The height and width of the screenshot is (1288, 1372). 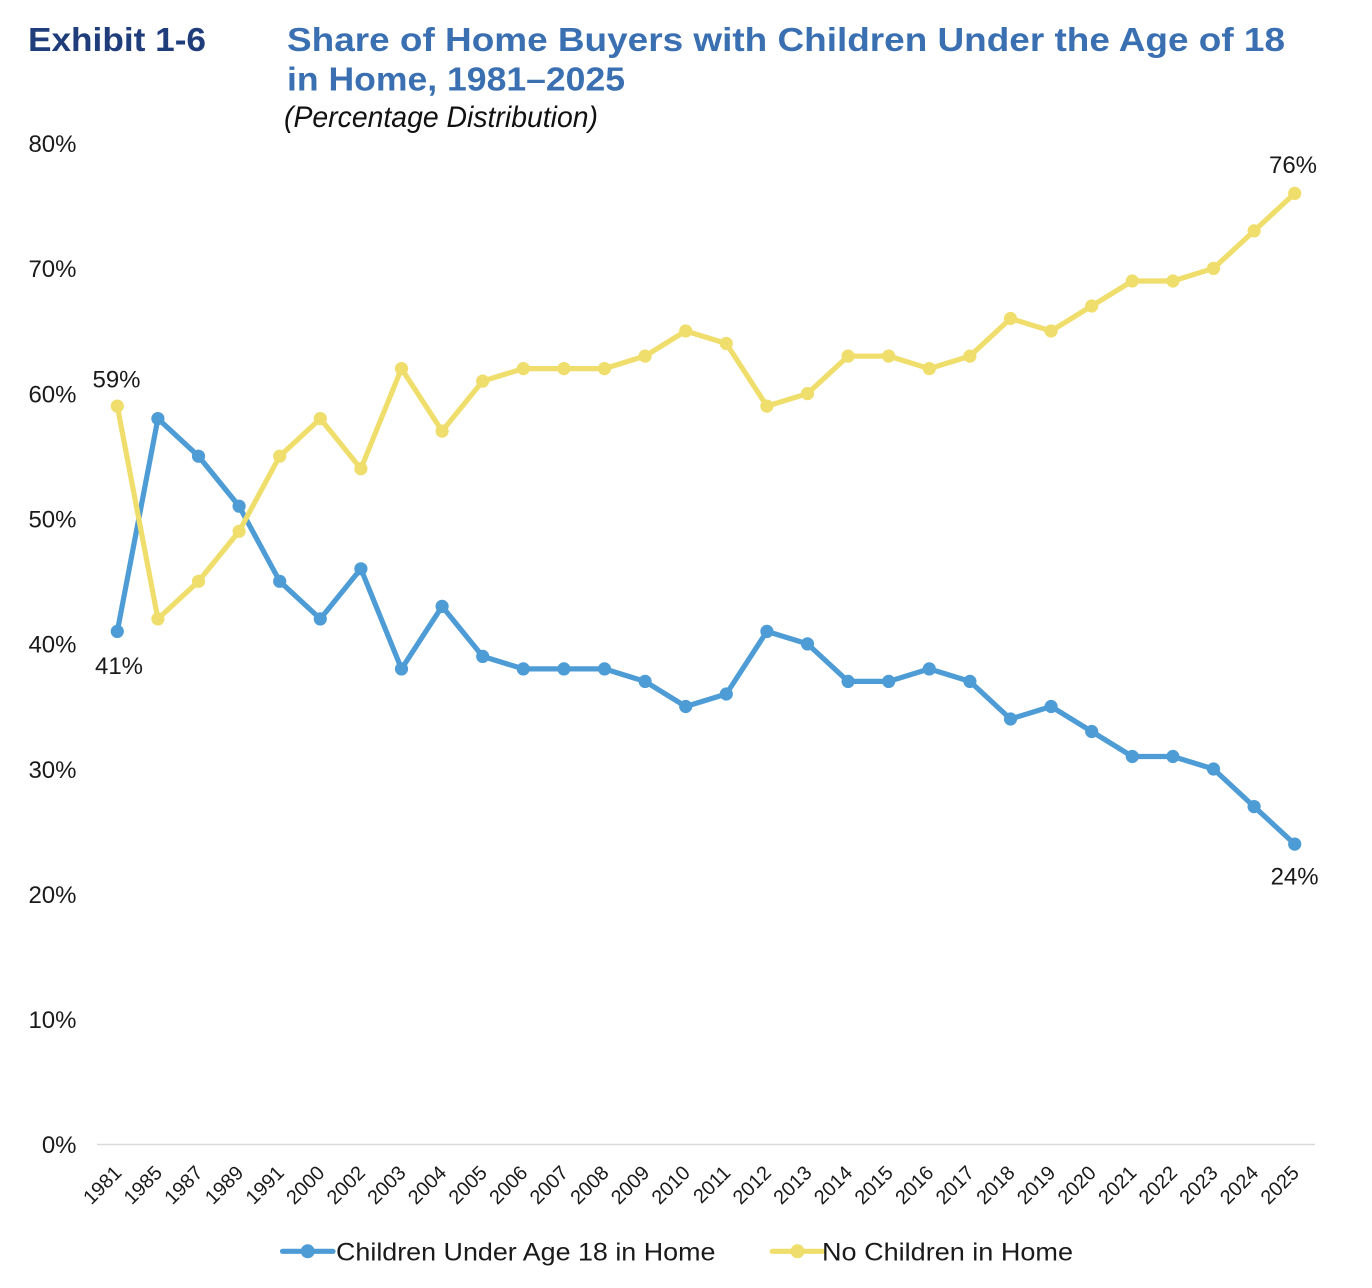 What do you see at coordinates (116, 379) in the screenshot?
I see `svg-text: 59%` at bounding box center [116, 379].